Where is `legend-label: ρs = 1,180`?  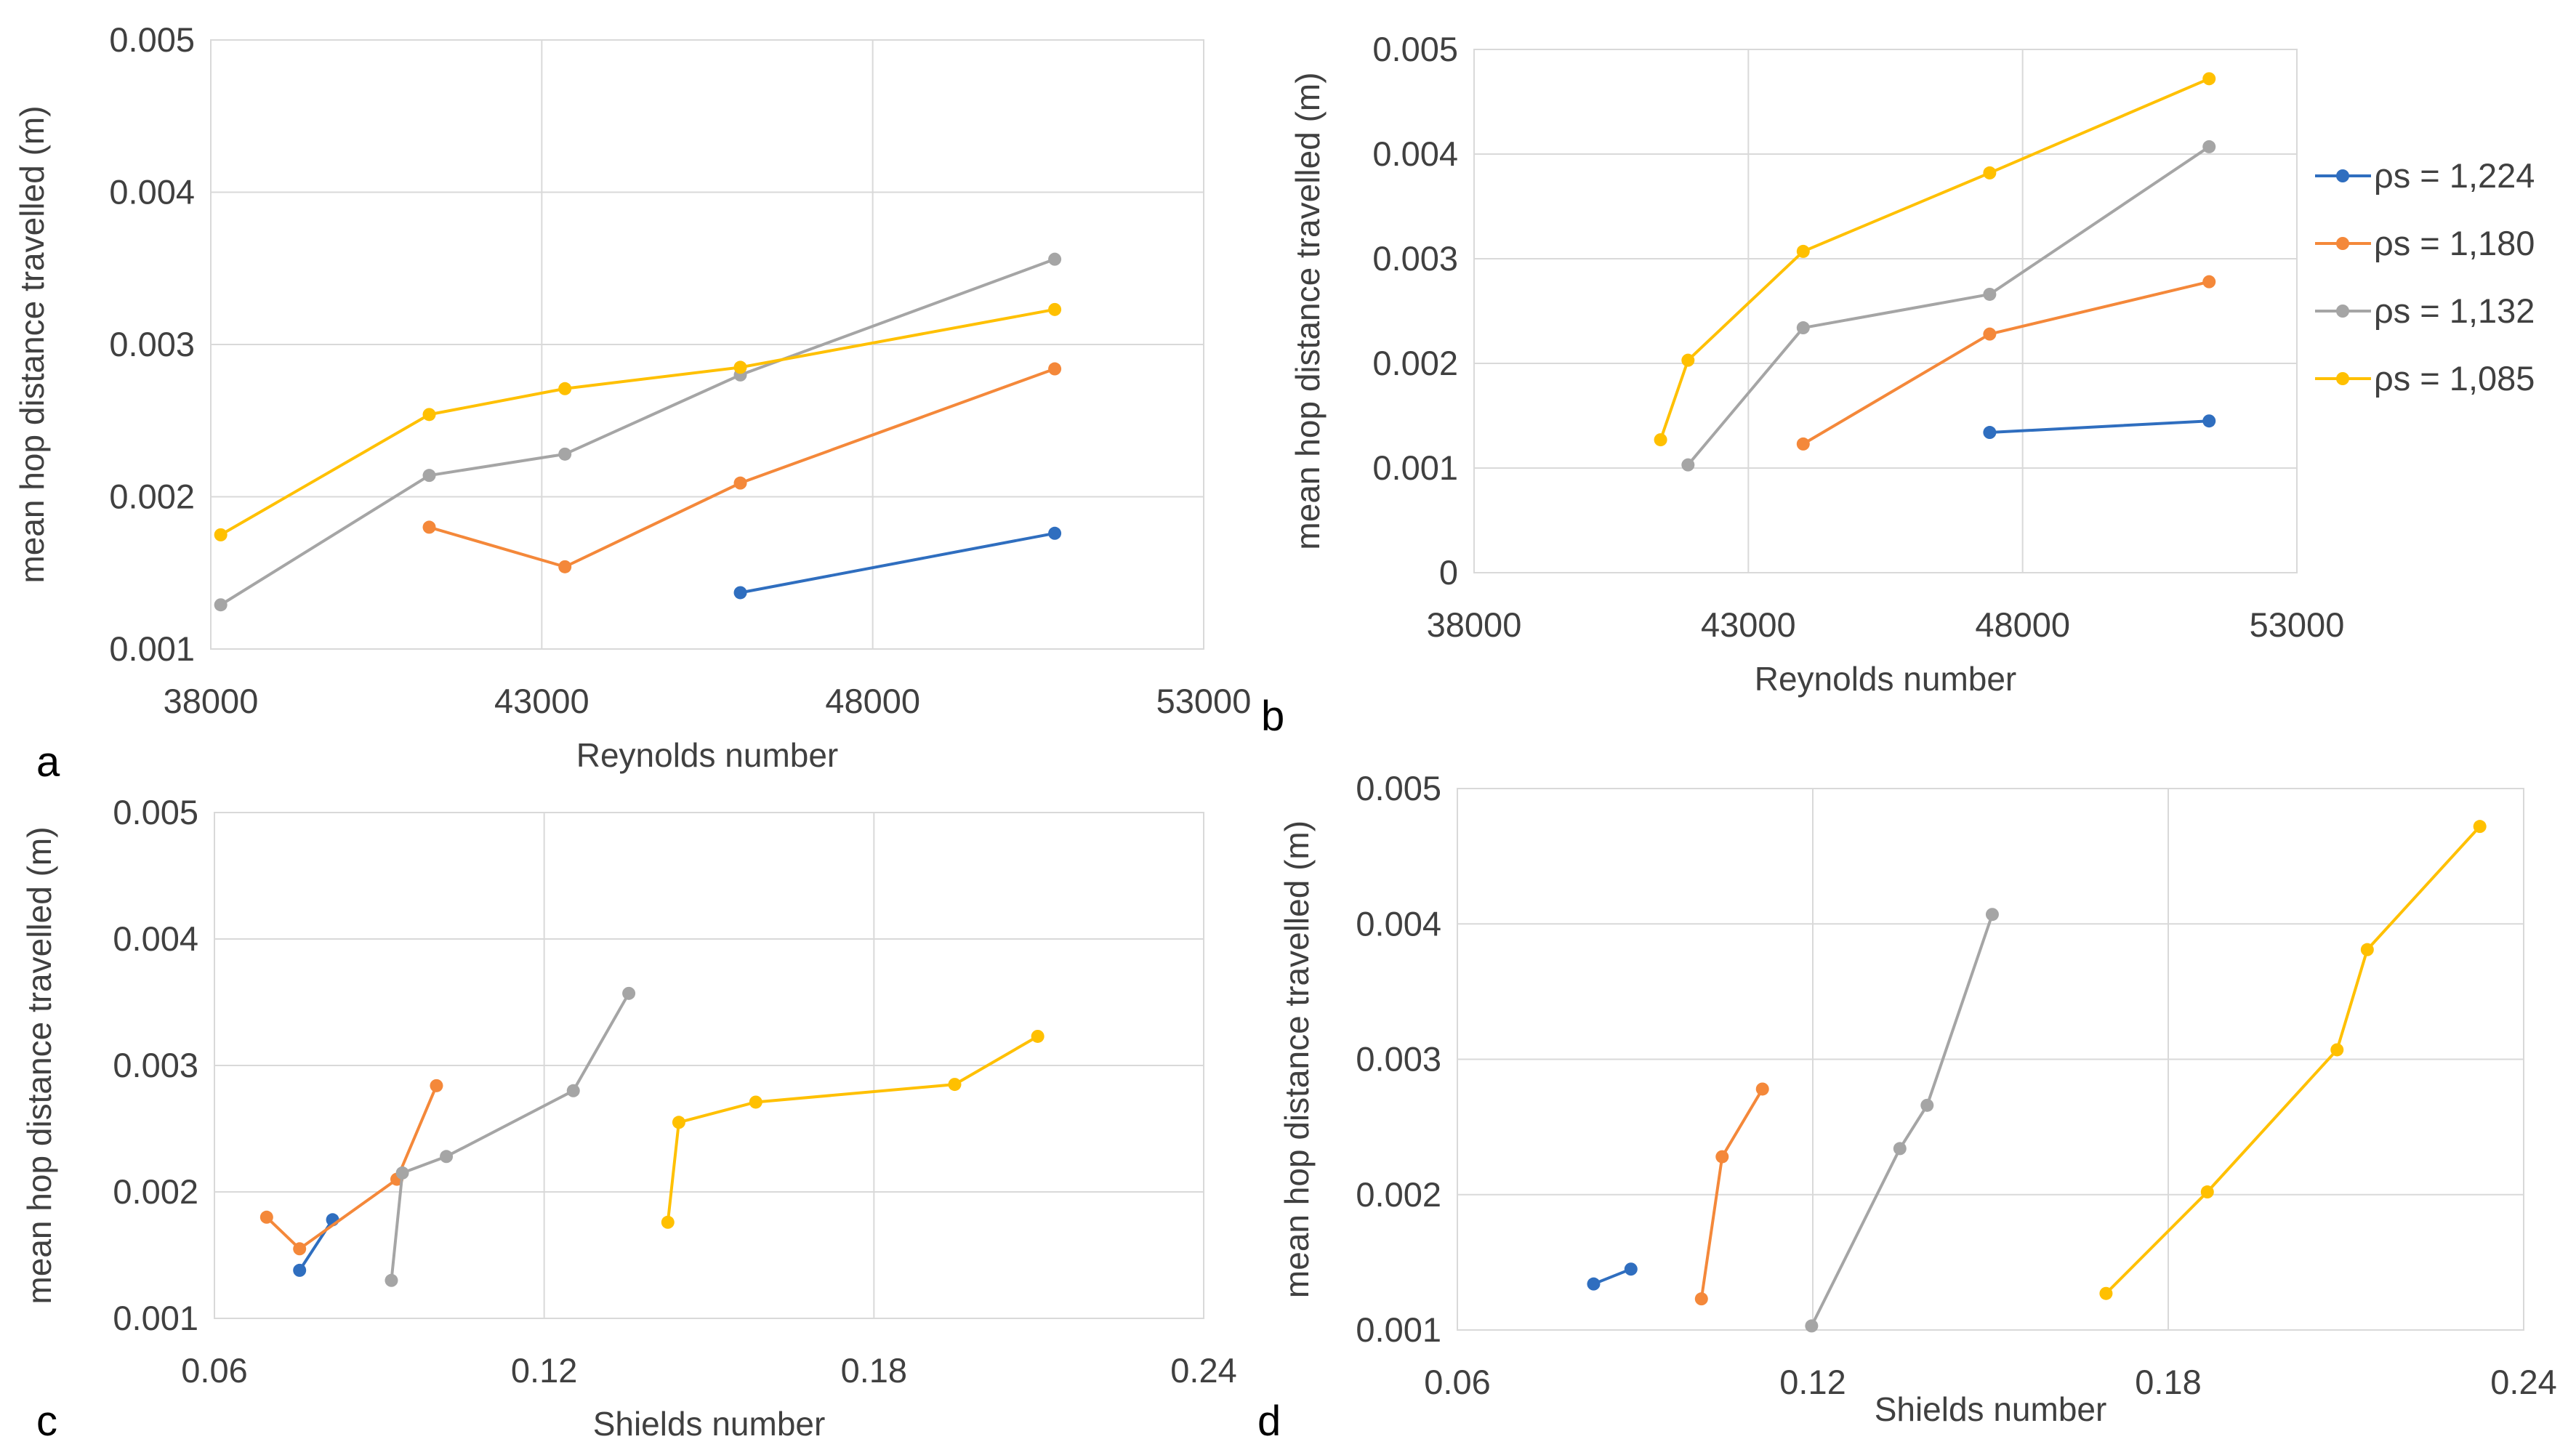
legend-label: ρs = 1,180 is located at coordinates (2454, 243).